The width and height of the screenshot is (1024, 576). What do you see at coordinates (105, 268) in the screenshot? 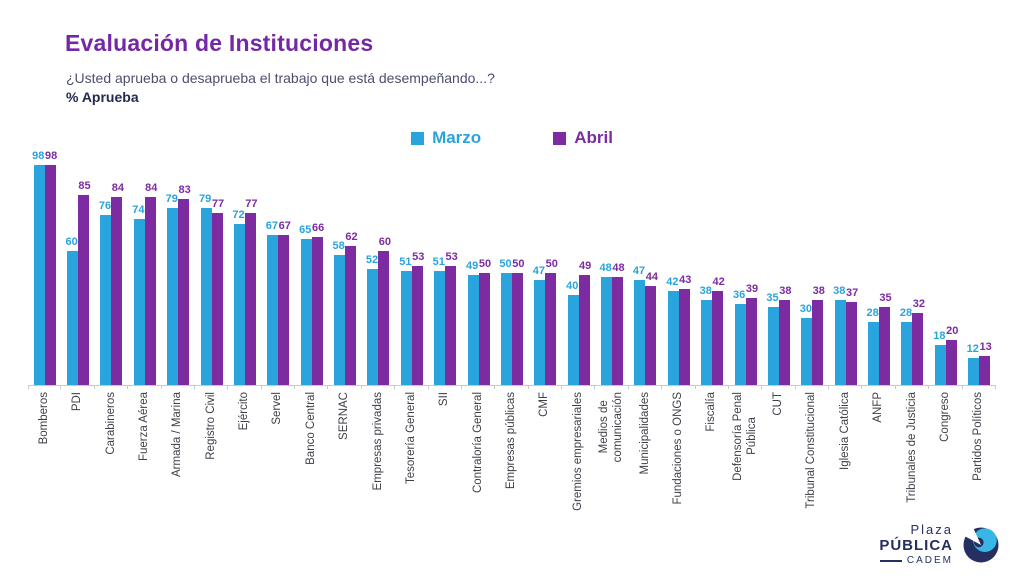
I see `bar-slot-marzo: 76` at bounding box center [105, 268].